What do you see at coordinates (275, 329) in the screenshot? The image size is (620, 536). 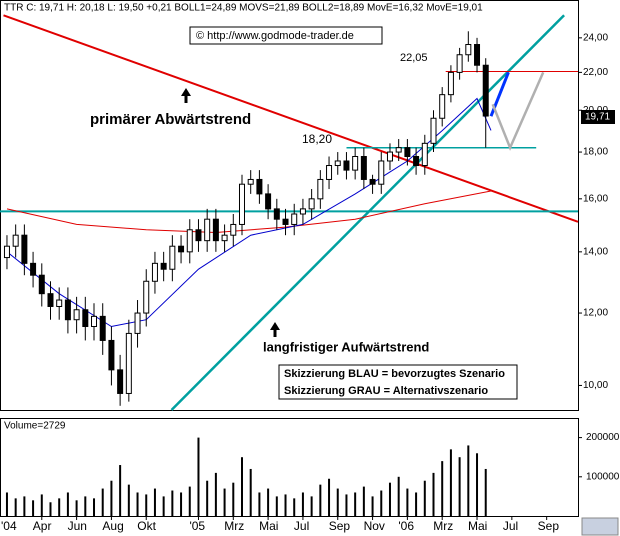 I see `arrow-up` at bounding box center [275, 329].